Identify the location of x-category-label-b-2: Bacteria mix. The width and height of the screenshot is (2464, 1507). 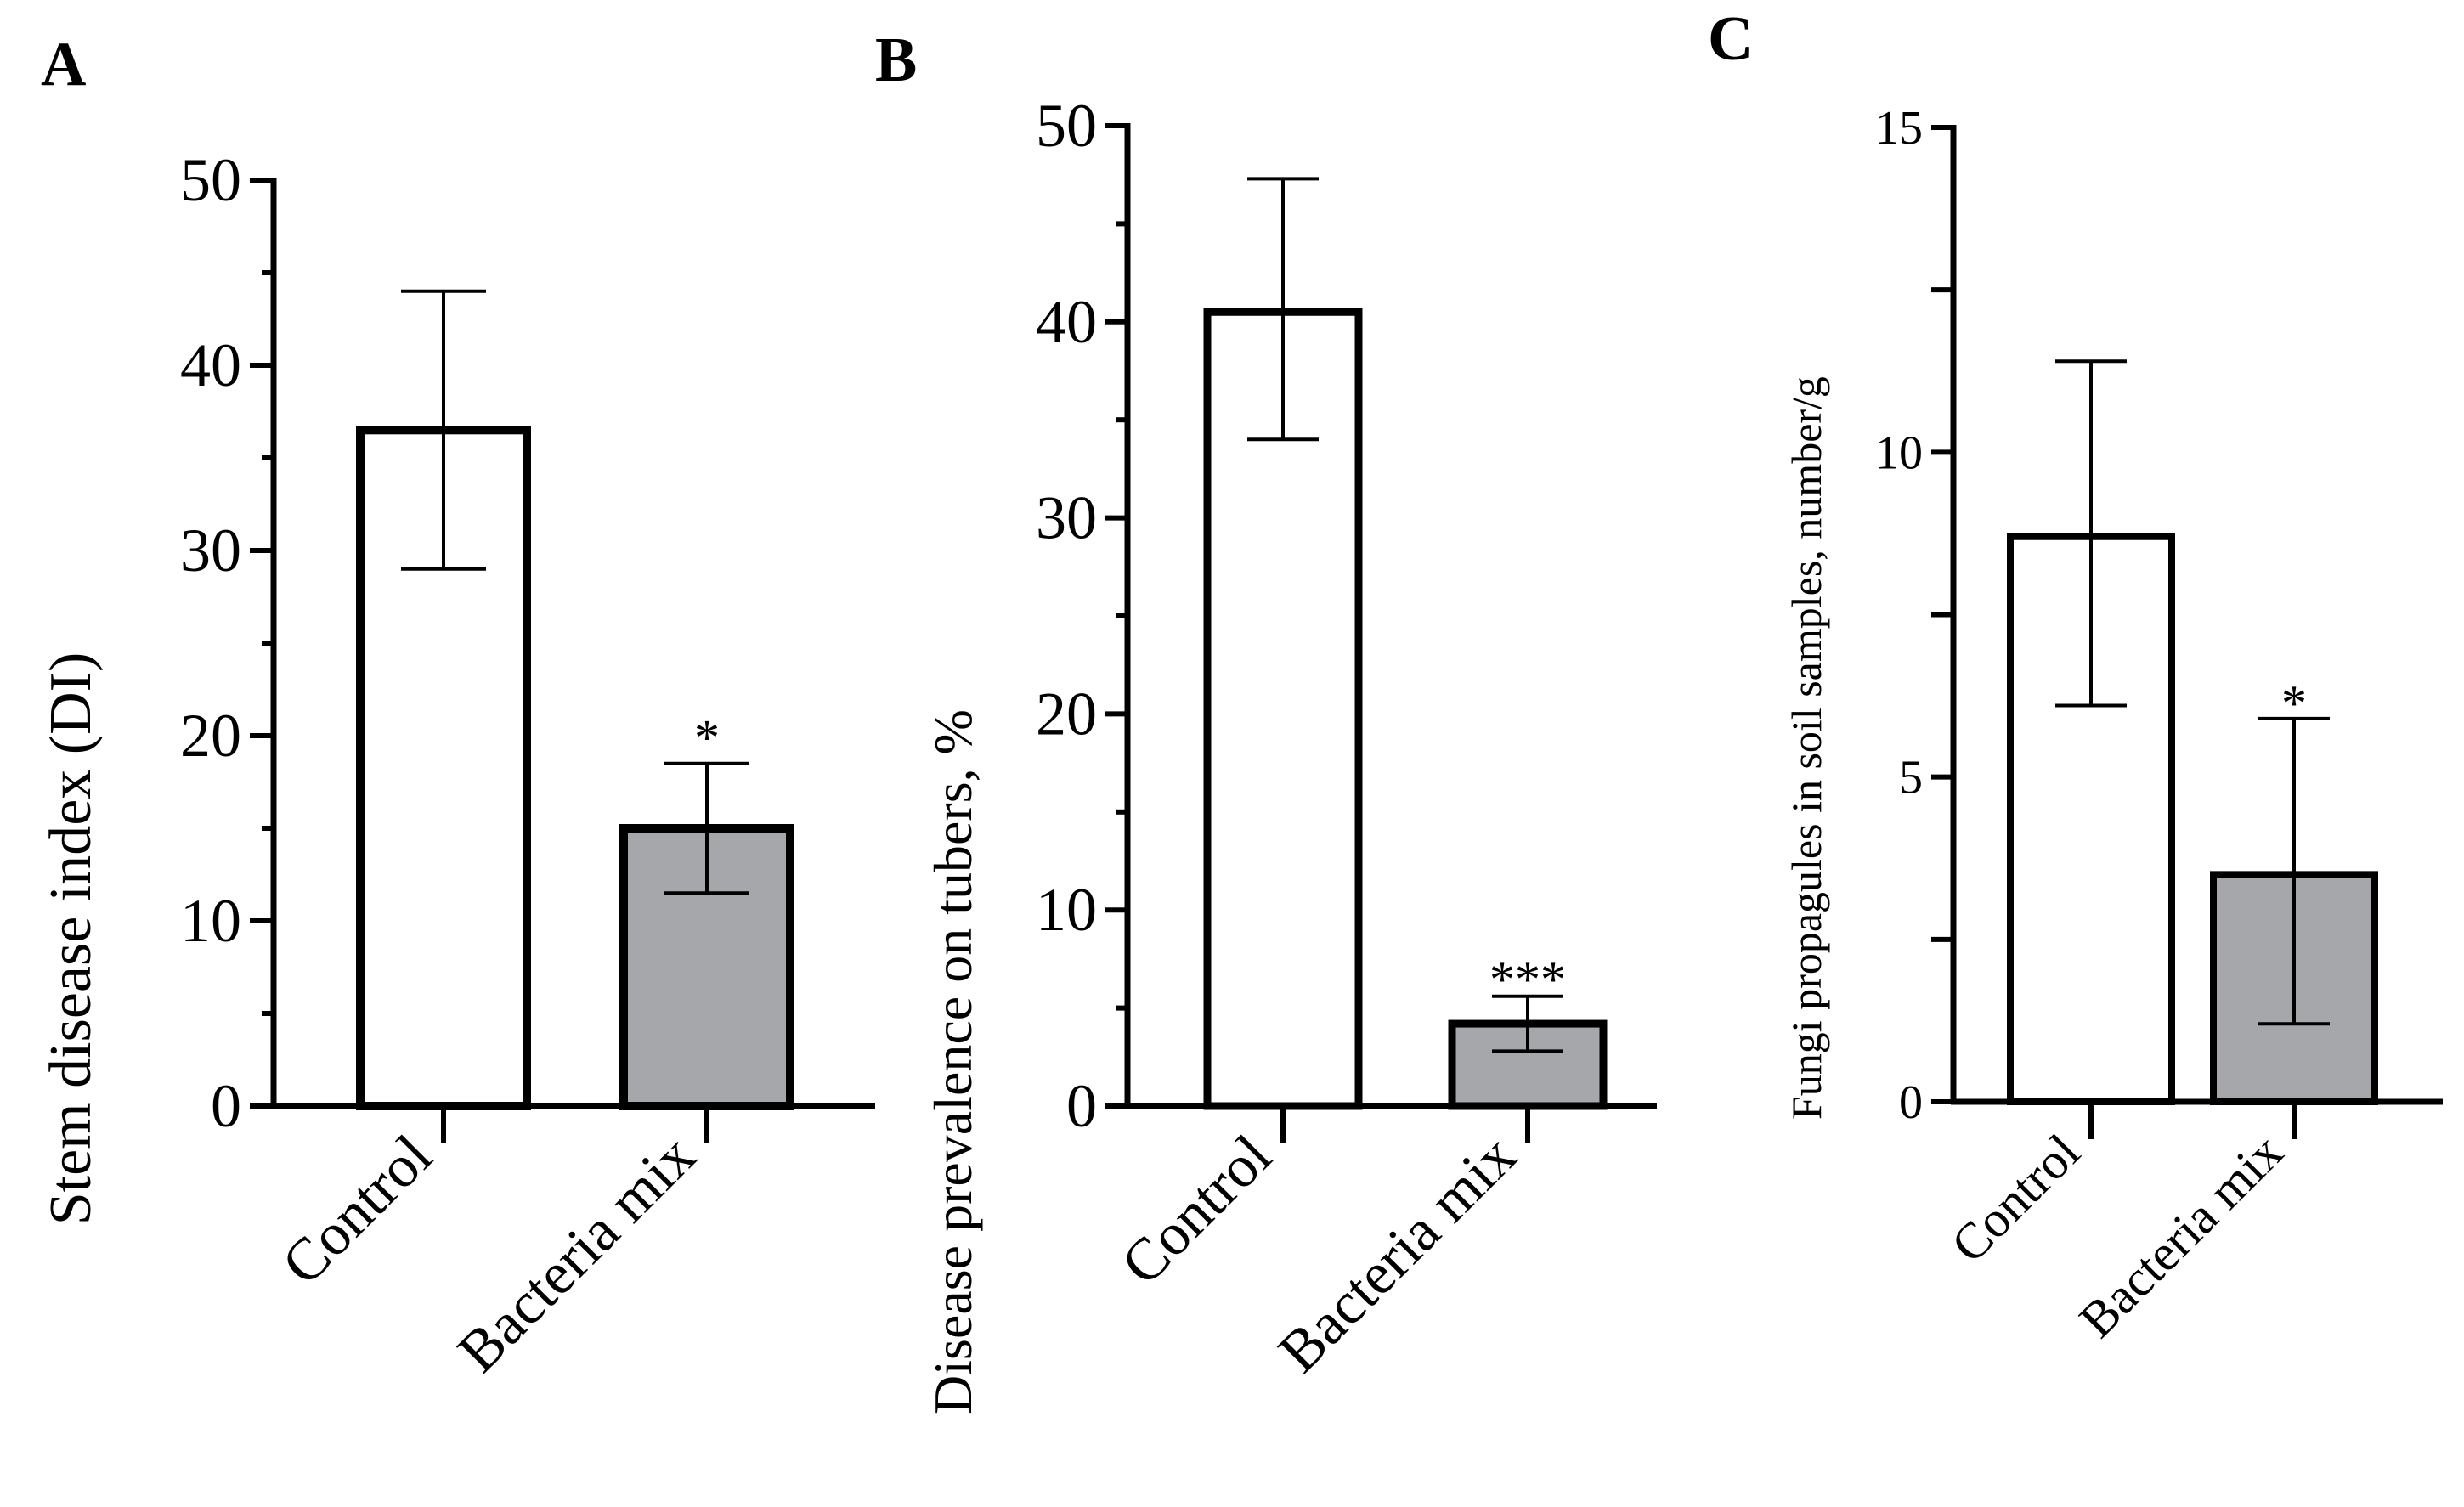
(1398, 1254).